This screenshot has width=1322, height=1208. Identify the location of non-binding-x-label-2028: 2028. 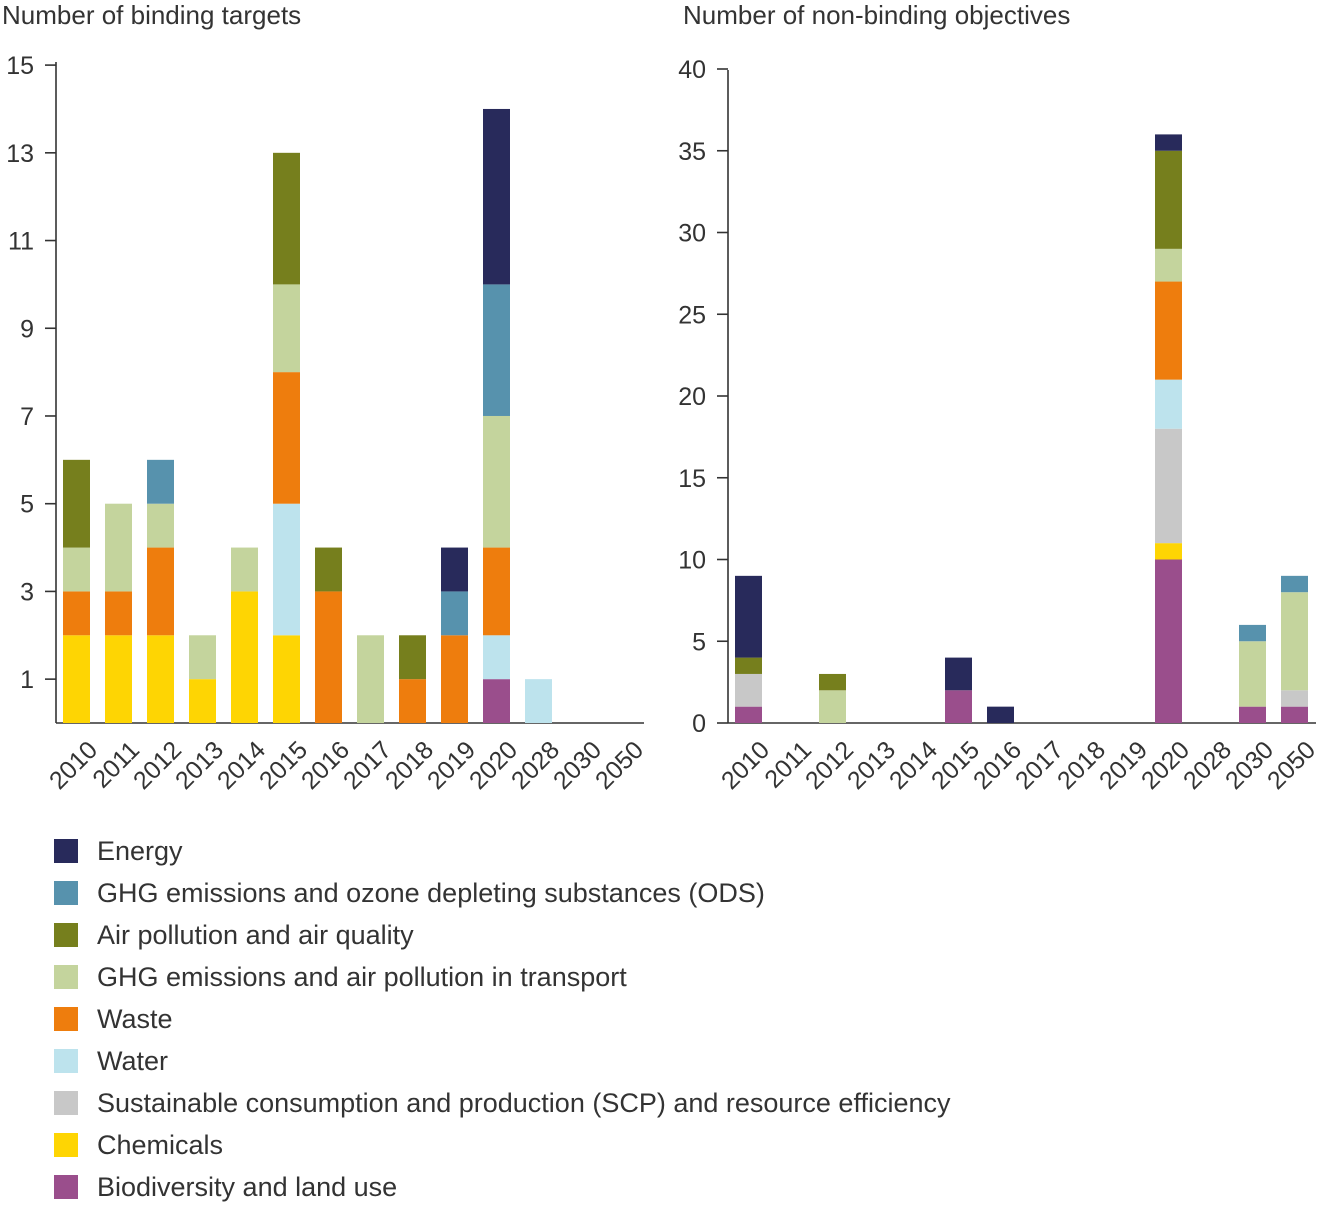
(1207, 765).